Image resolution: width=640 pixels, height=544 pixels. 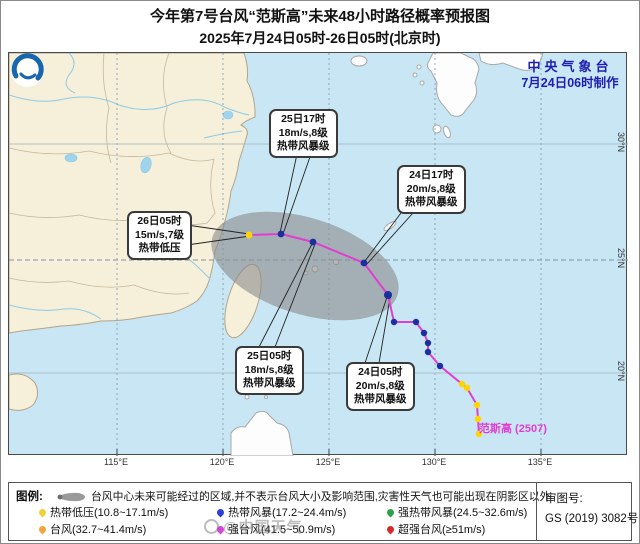 I want to click on cone-icon, so click(x=71, y=497).